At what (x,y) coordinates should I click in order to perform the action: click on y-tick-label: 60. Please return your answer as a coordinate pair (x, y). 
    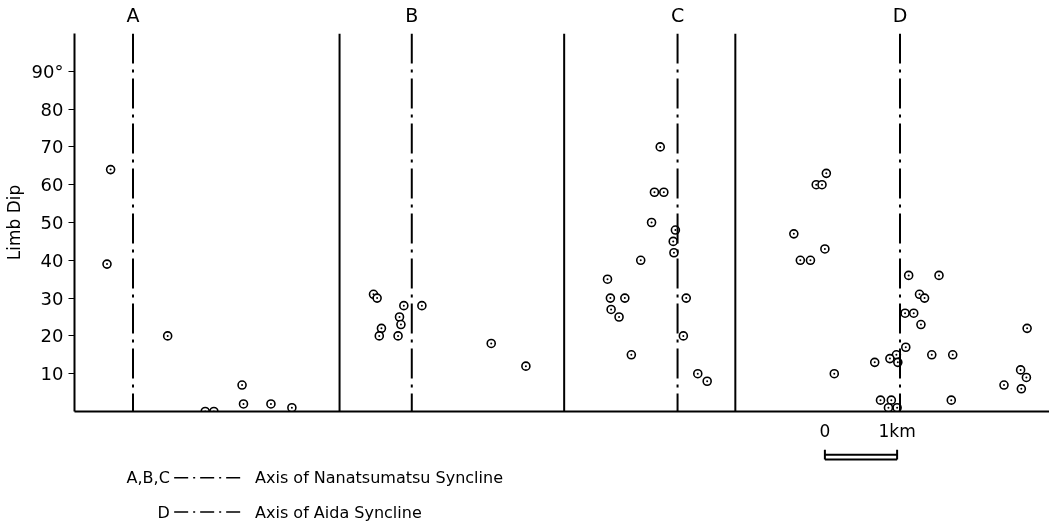
    Looking at the image, I should click on (52, 185).